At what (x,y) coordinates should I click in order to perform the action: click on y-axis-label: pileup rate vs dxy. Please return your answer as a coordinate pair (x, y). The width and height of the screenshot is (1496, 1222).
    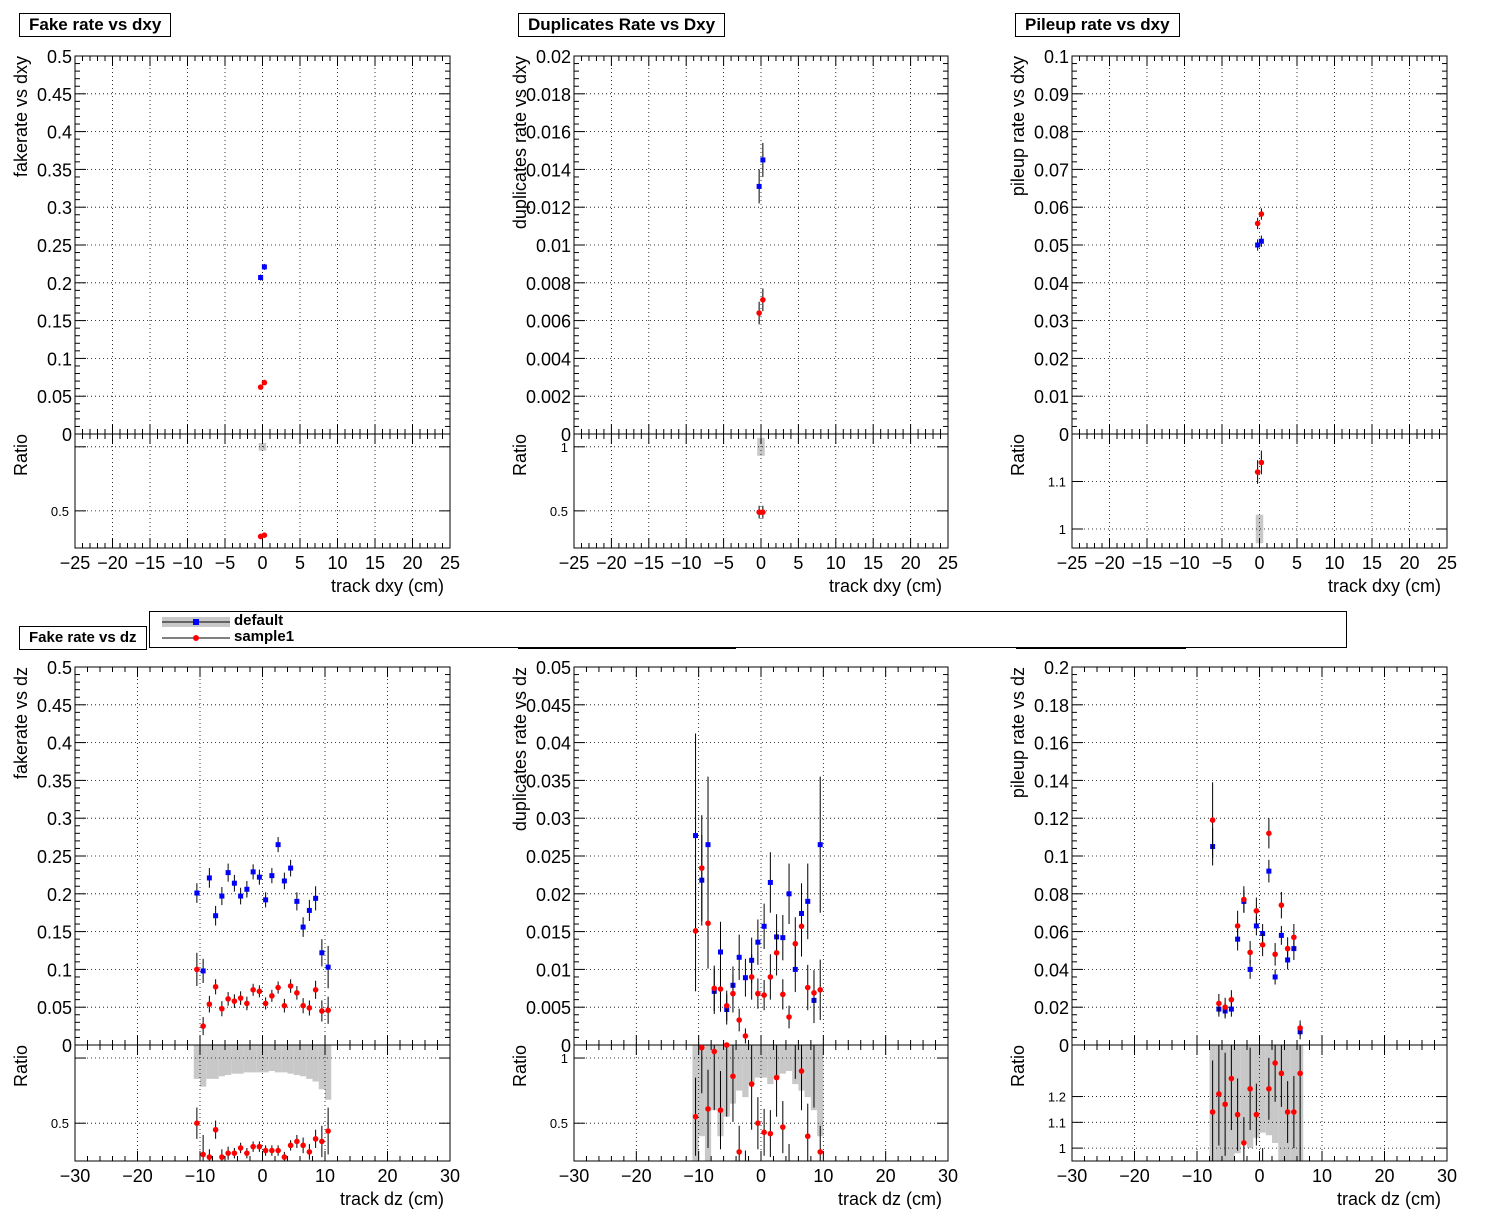
    Looking at the image, I should click on (1018, 126).